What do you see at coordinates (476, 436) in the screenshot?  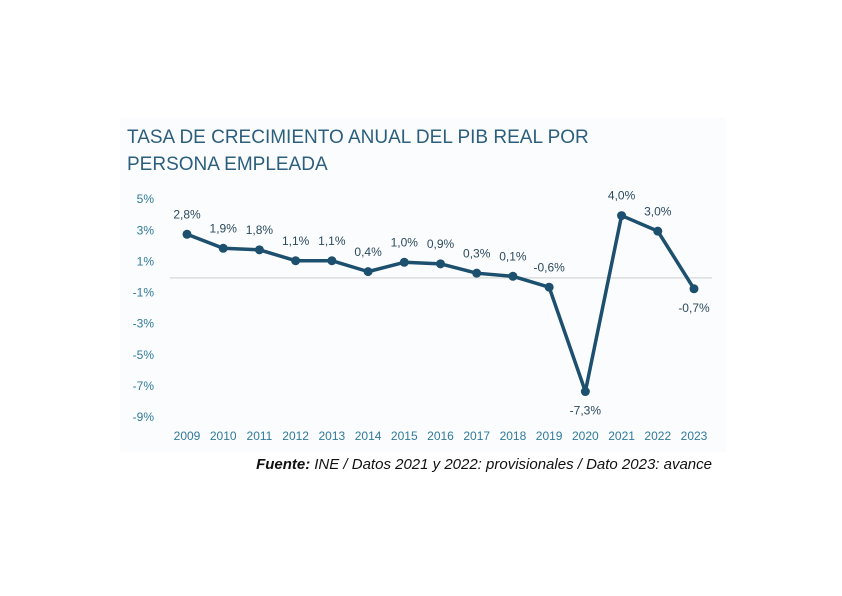 I see `x-tick-label: 2017` at bounding box center [476, 436].